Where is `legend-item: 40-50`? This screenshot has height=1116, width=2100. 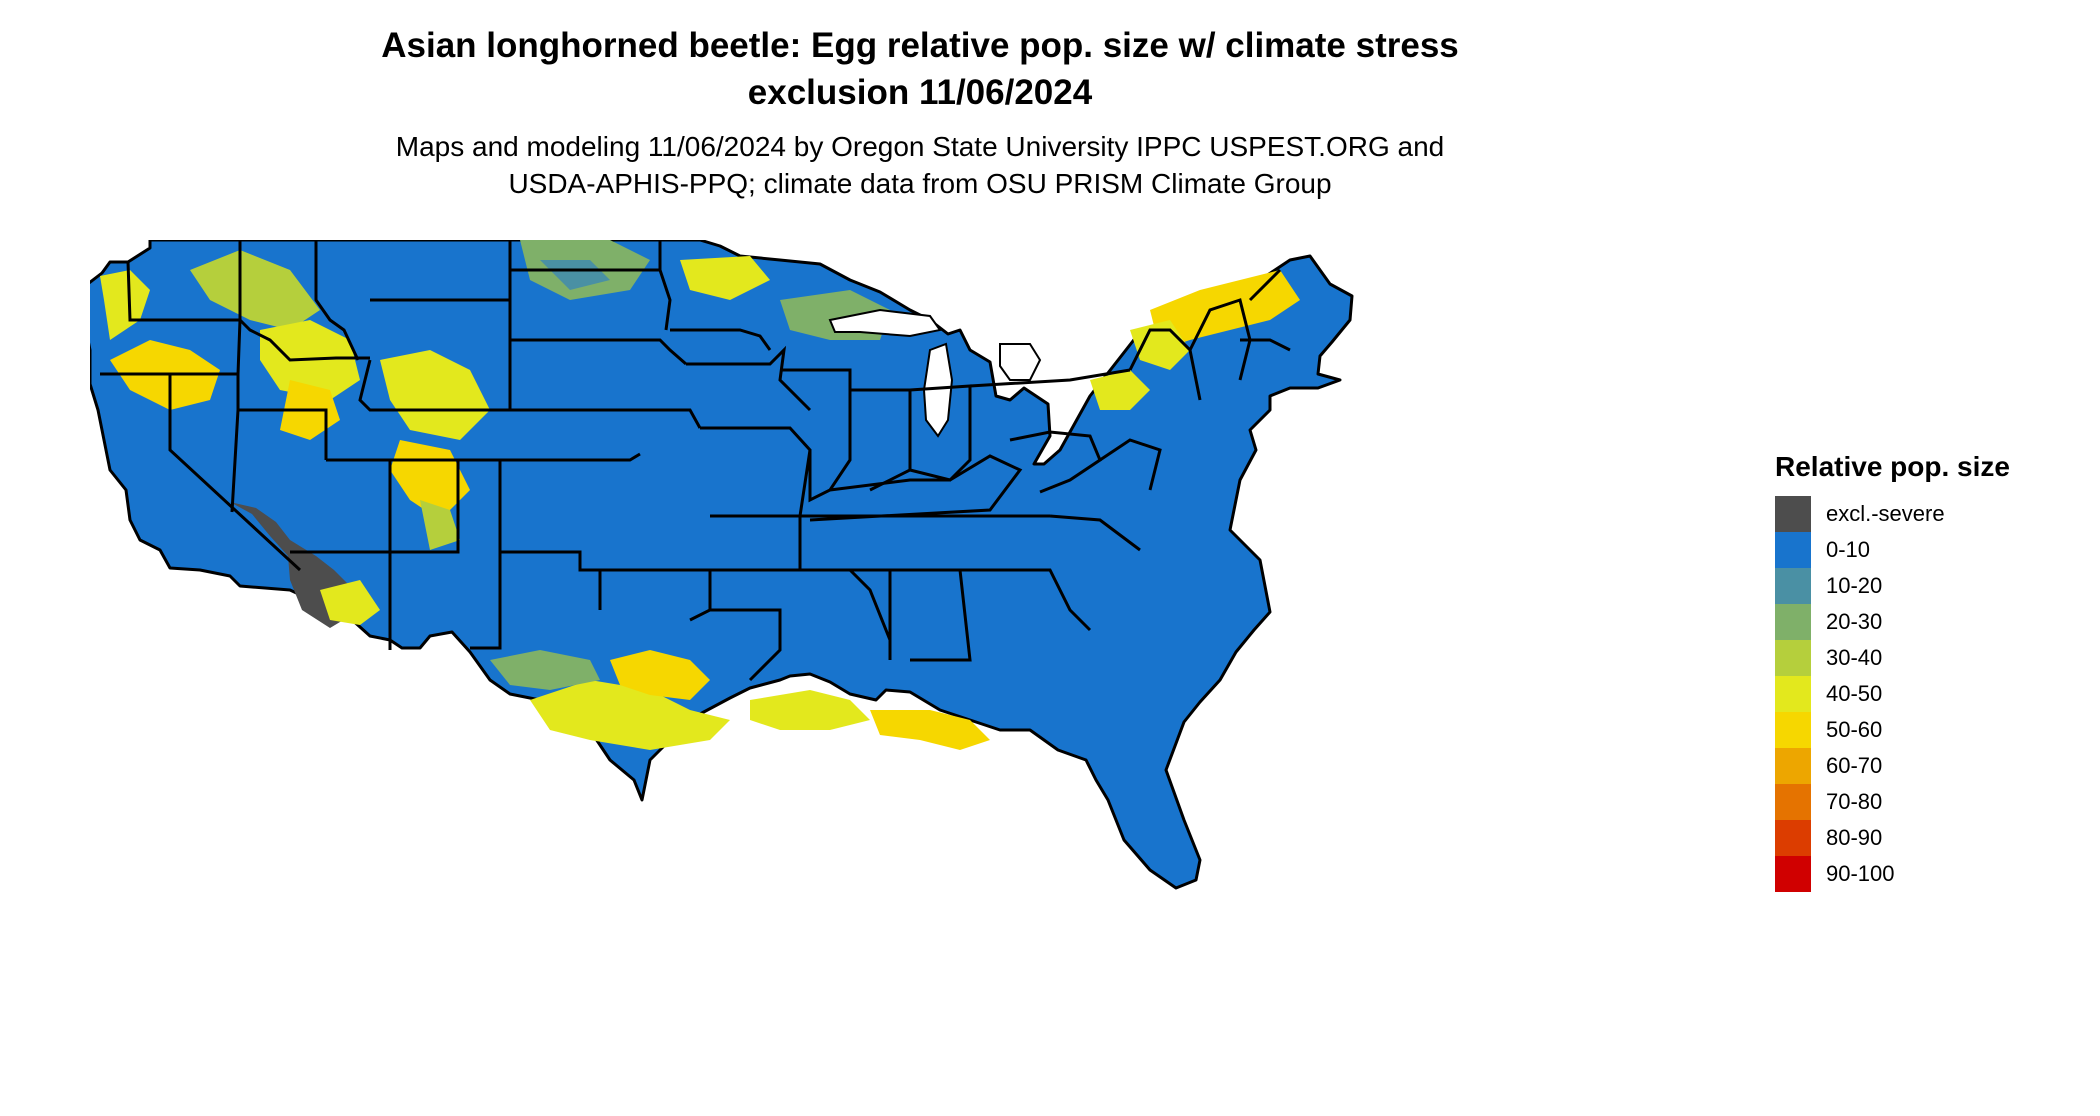
legend-item: 40-50 is located at coordinates (1935, 694).